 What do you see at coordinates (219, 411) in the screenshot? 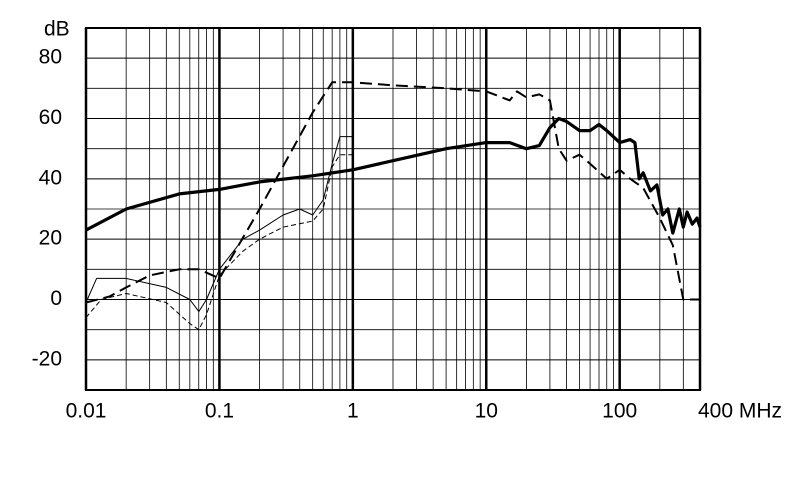
I see `x-tick-label: 0.1` at bounding box center [219, 411].